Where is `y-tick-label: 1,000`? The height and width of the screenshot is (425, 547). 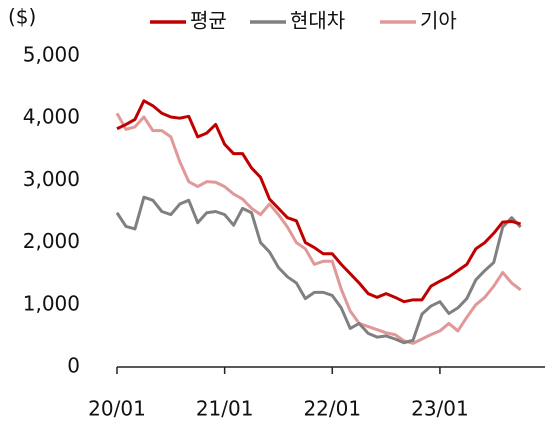
y-tick-label: 1,000 is located at coordinates (51, 303).